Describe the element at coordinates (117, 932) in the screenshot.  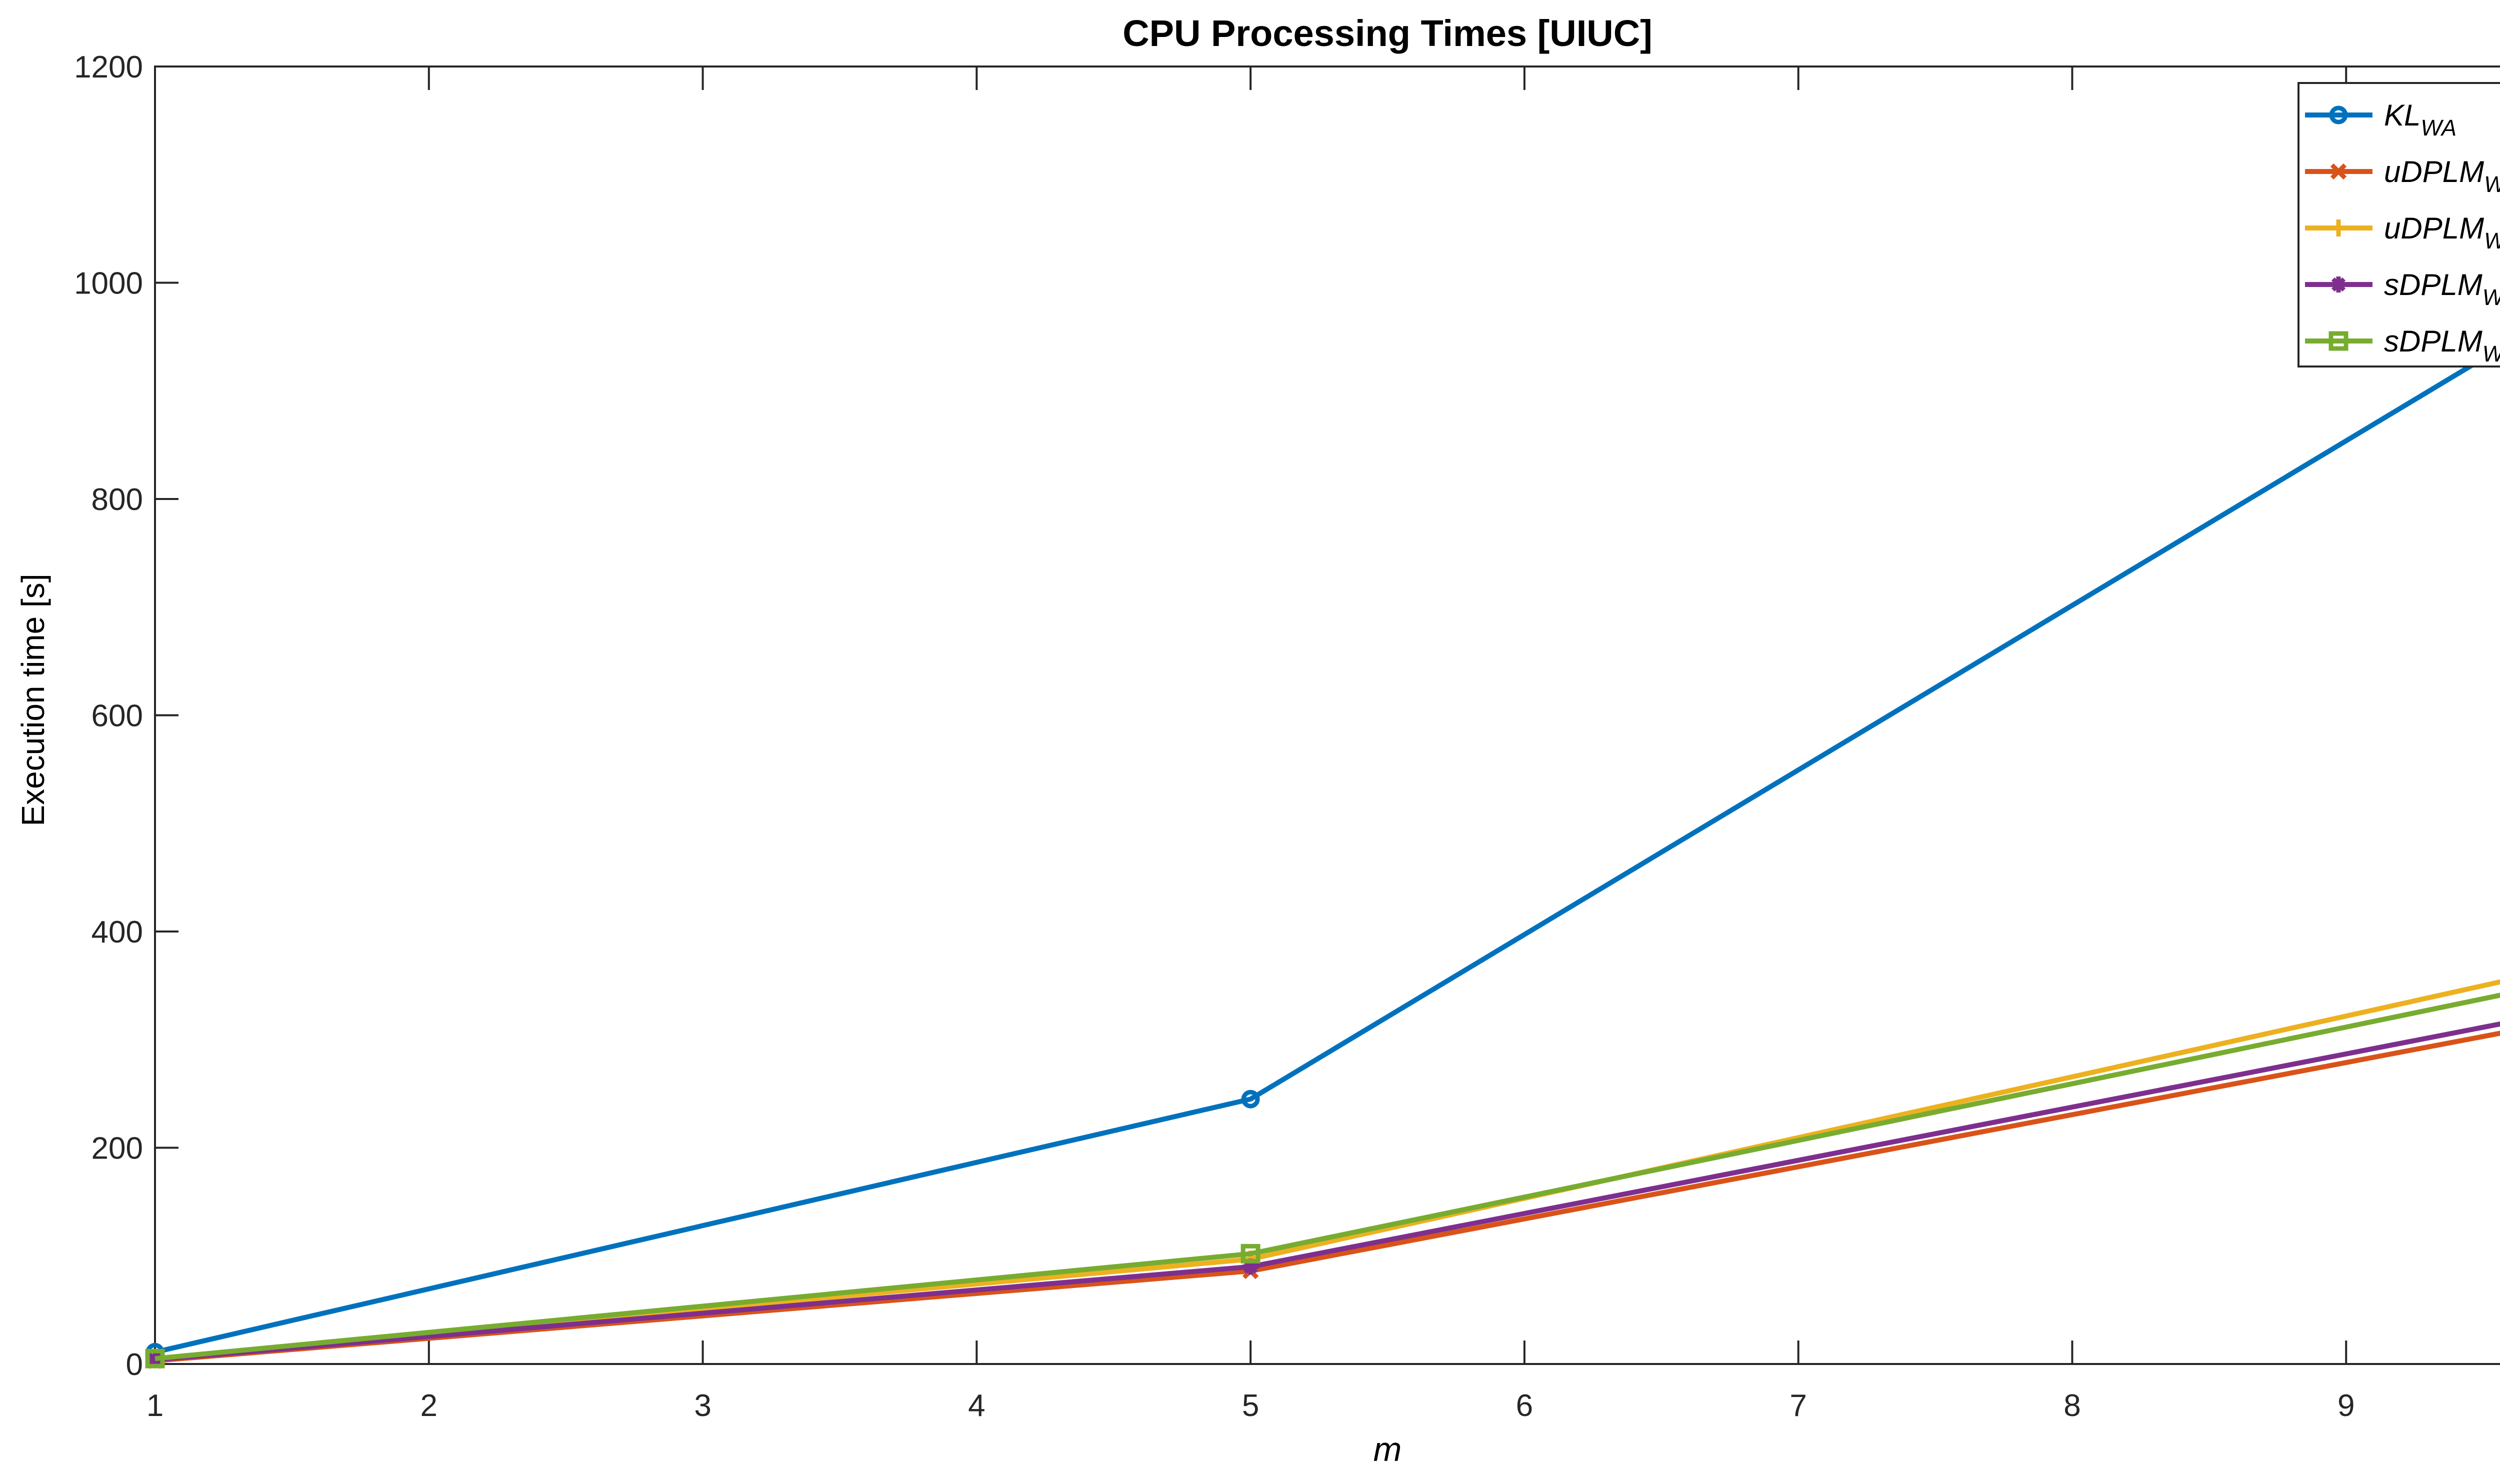
I see `y-tick-label-400: 400` at that location.